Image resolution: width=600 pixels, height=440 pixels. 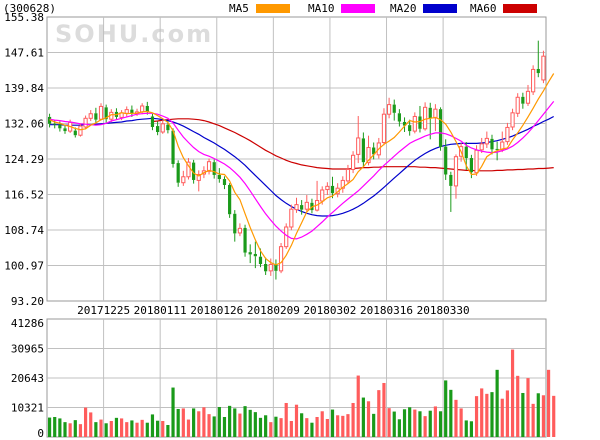 I want to click on legend-swatch-ma5, so click(x=273, y=8).